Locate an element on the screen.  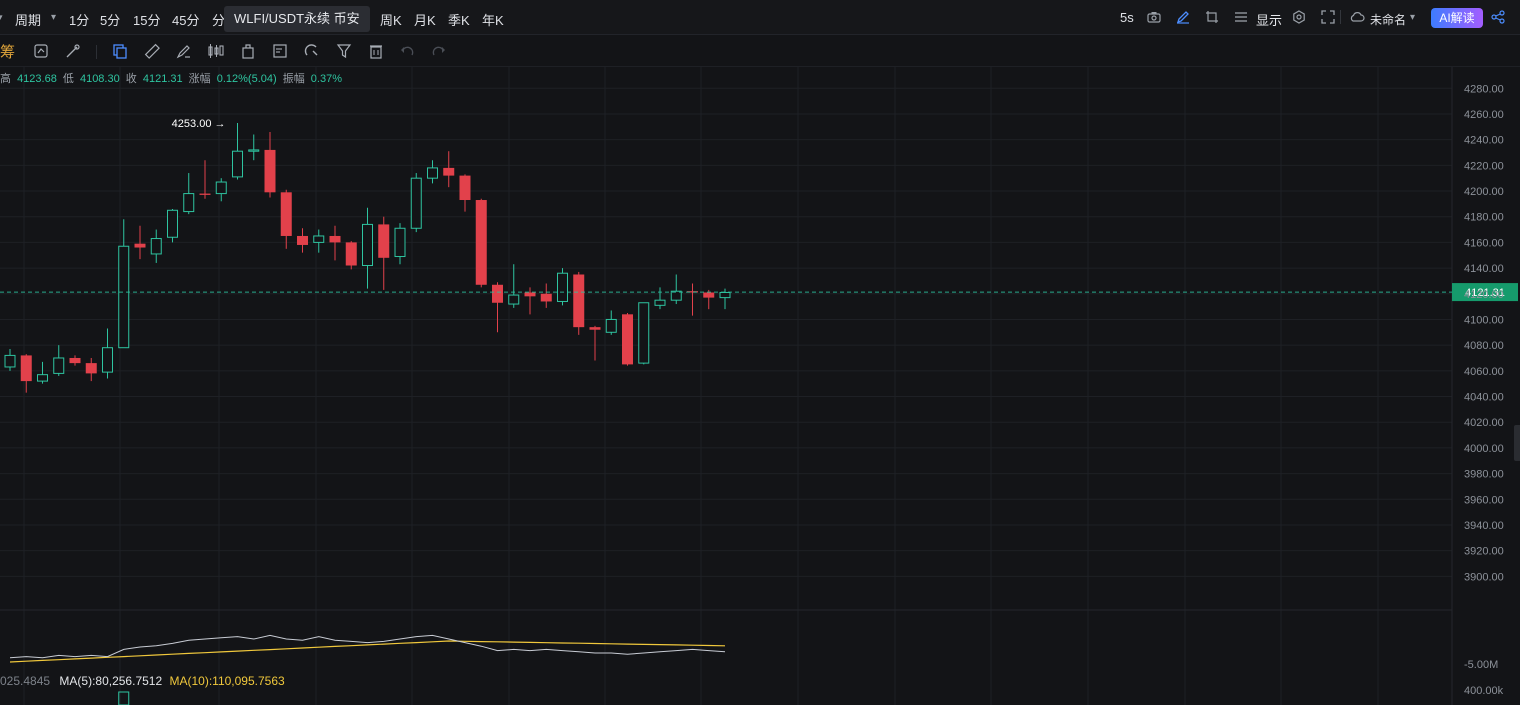
note-edit-icon is located at coordinates (280, 51).